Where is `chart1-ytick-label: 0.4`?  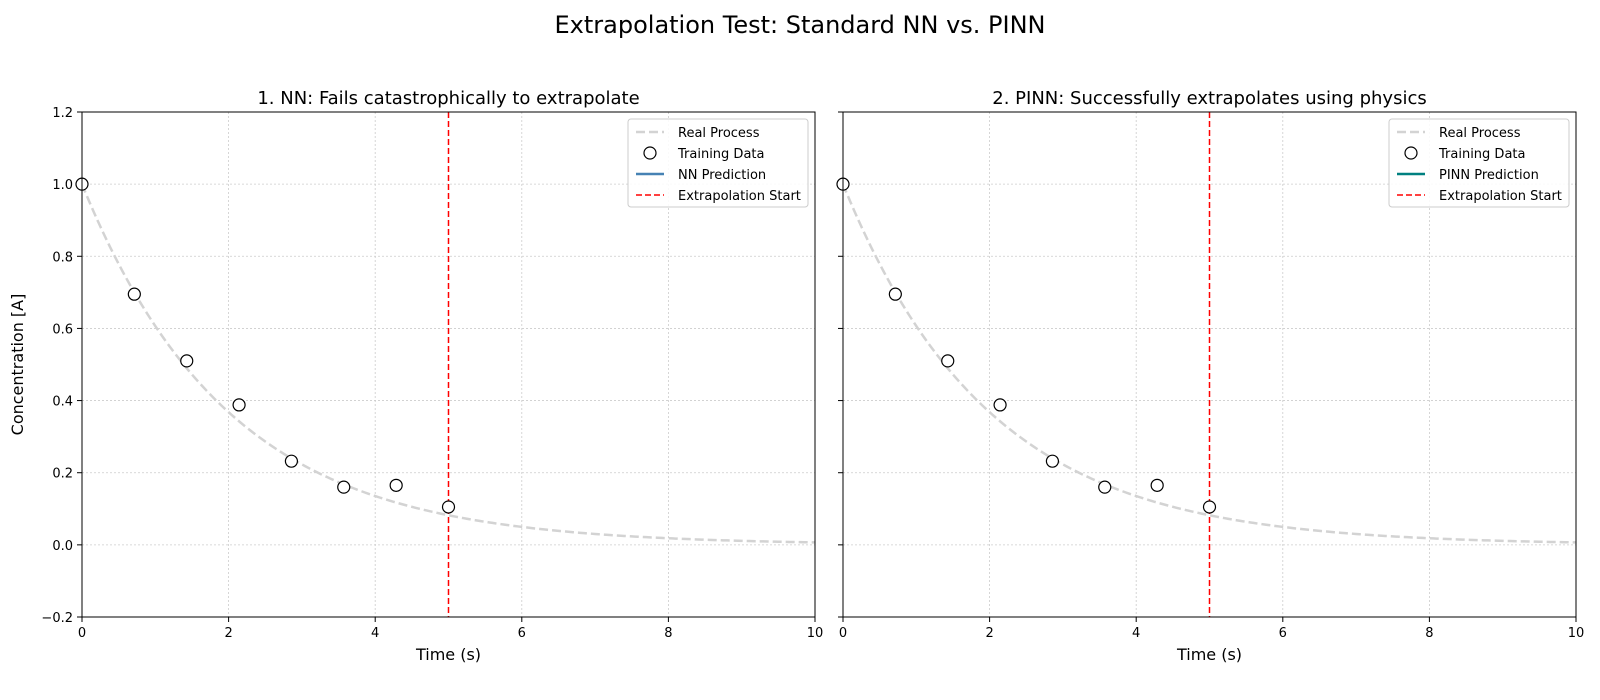 chart1-ytick-label: 0.4 is located at coordinates (62, 402).